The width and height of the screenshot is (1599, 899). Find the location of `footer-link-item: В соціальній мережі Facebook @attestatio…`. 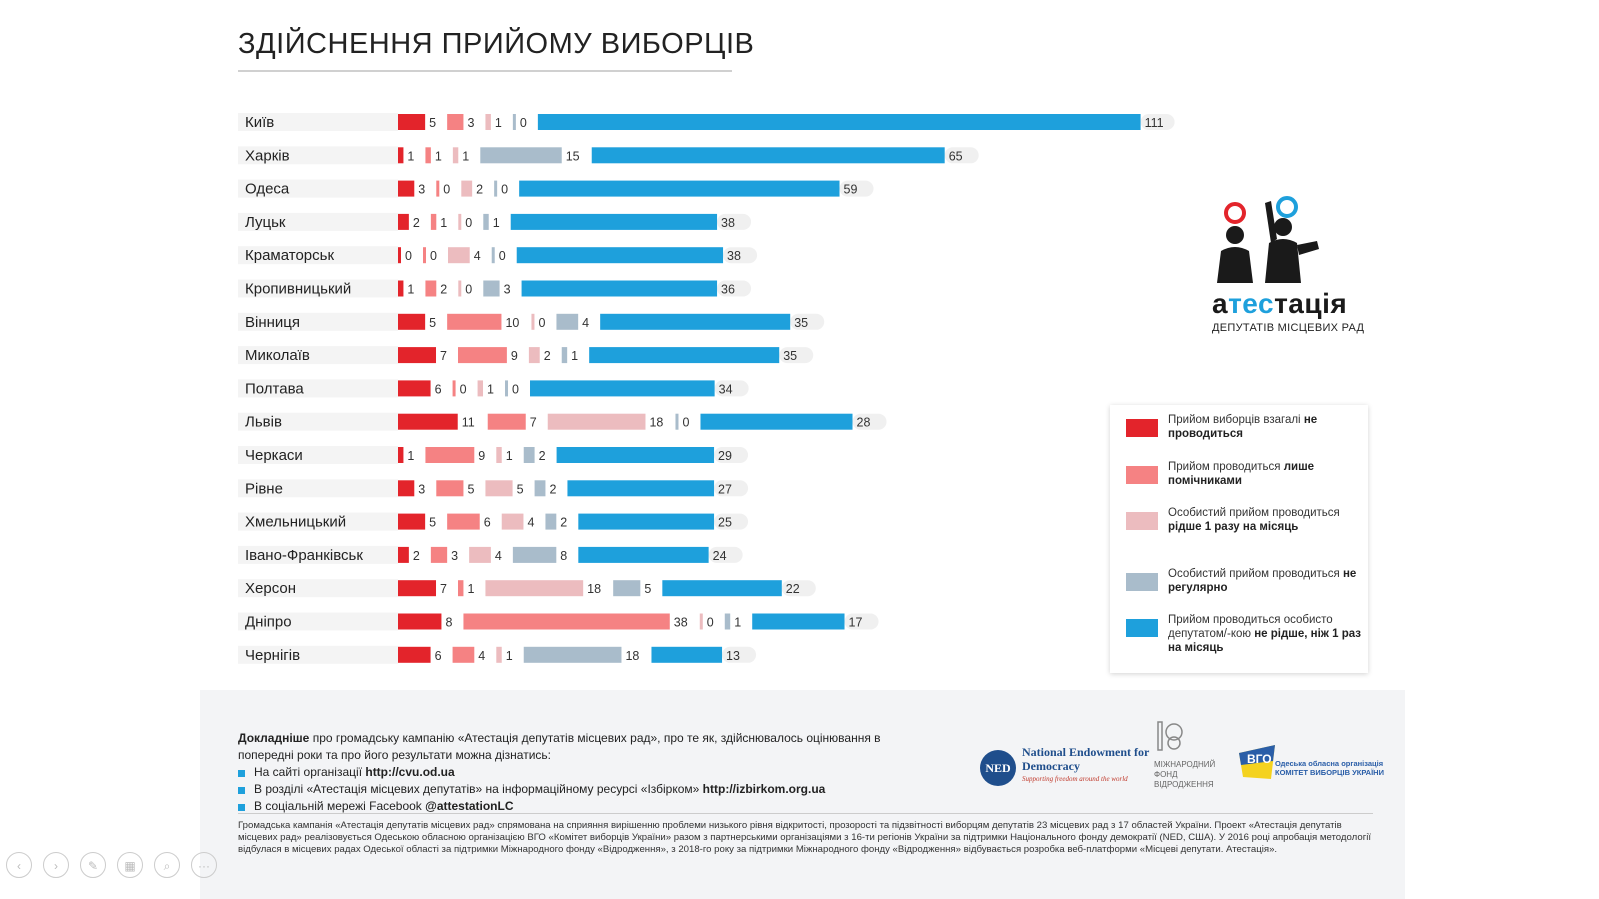

footer-link-item: В соціальній мережі Facebook @attestatio… is located at coordinates (573, 806).